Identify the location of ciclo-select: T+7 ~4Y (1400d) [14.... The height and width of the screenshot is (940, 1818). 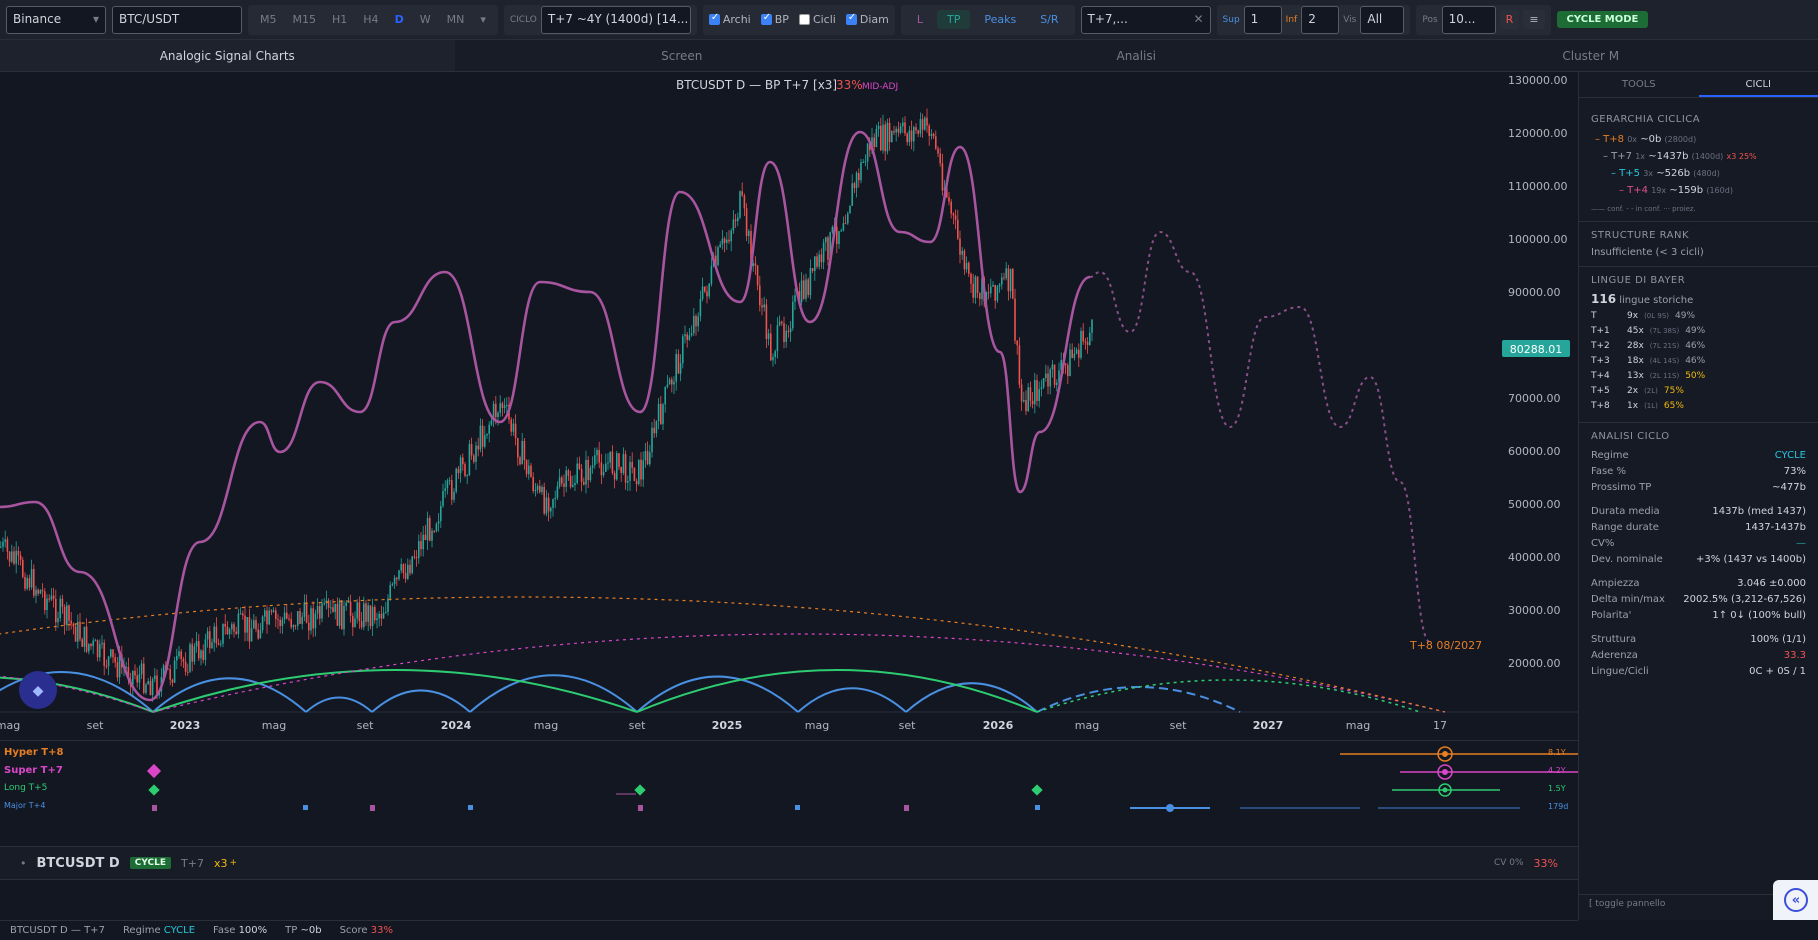
(615, 19).